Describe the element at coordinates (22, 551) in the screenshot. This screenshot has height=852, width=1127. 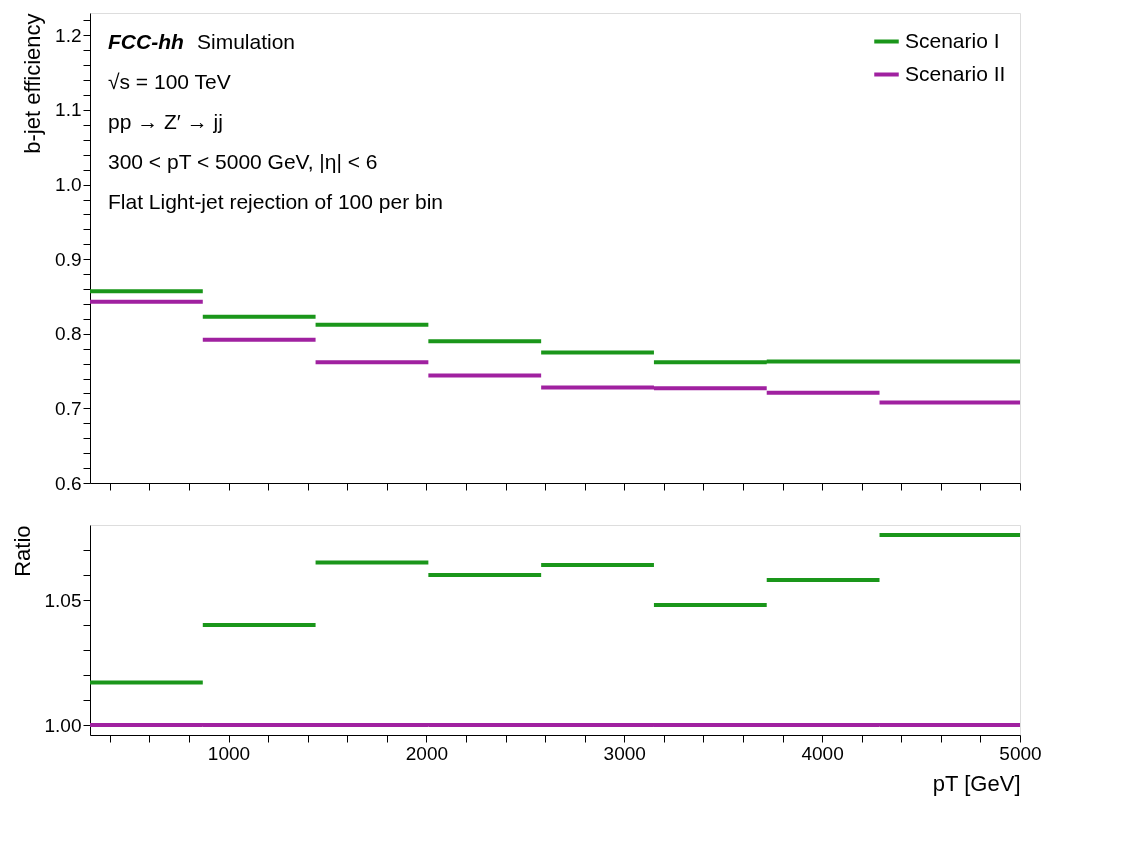
I see `y-axis-title: Ratio` at that location.